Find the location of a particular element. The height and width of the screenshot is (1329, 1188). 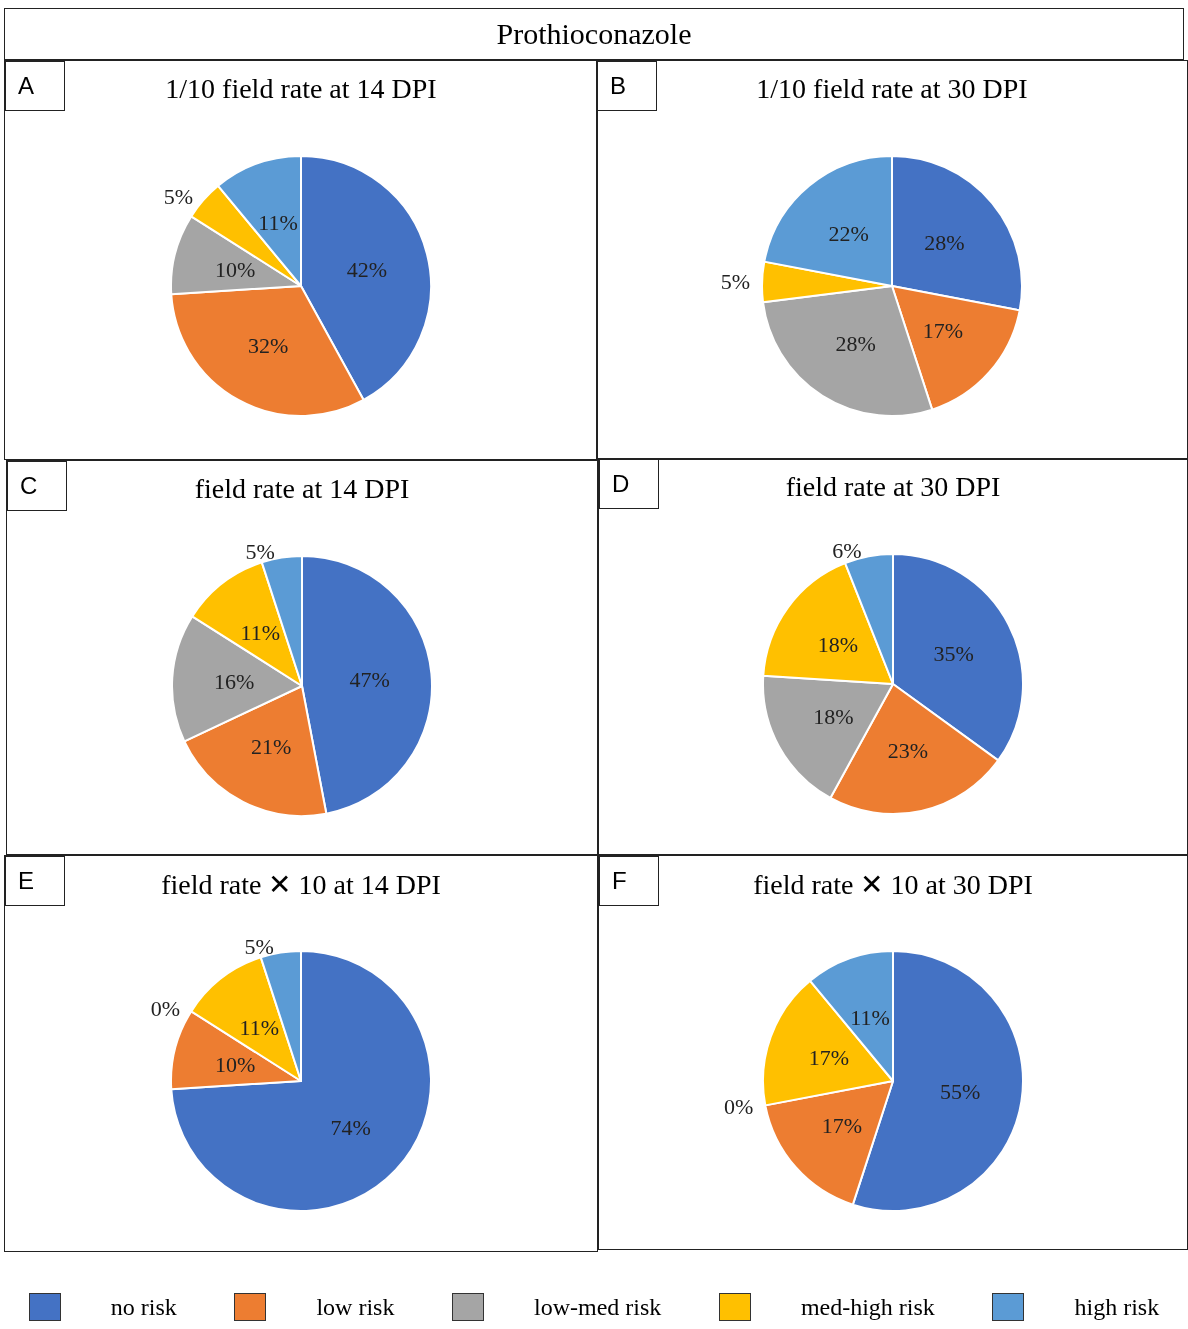

chart-title: field rate ✕ 10 at 14 DPI is located at coordinates (301, 884).